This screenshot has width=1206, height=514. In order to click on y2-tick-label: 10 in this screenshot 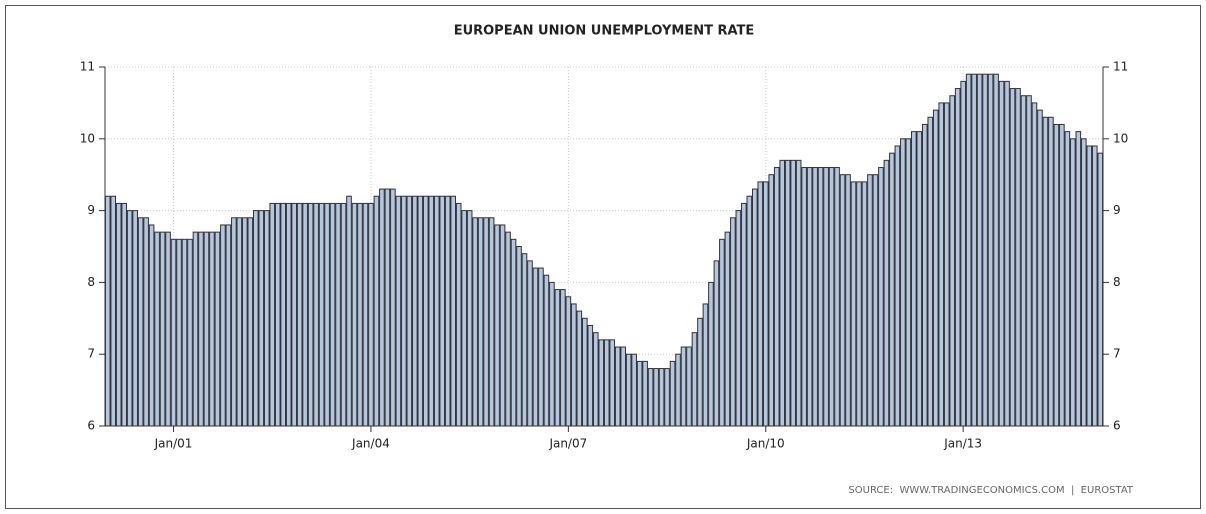, I will do `click(1120, 138)`.